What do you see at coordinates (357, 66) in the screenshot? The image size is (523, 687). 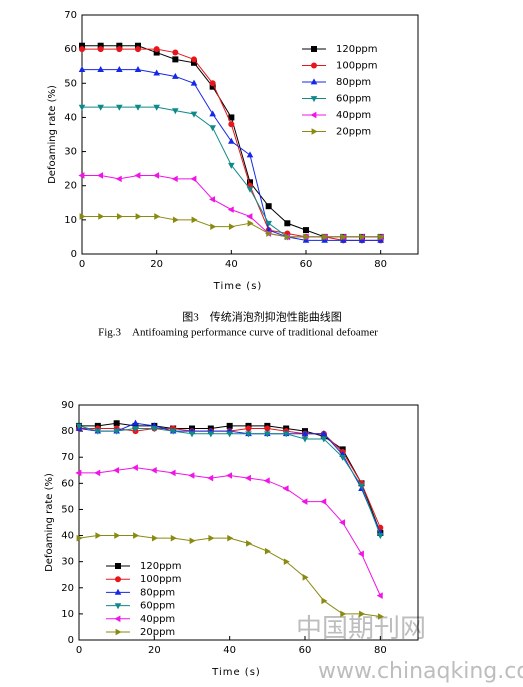 I see `legend-label: 100ppm` at bounding box center [357, 66].